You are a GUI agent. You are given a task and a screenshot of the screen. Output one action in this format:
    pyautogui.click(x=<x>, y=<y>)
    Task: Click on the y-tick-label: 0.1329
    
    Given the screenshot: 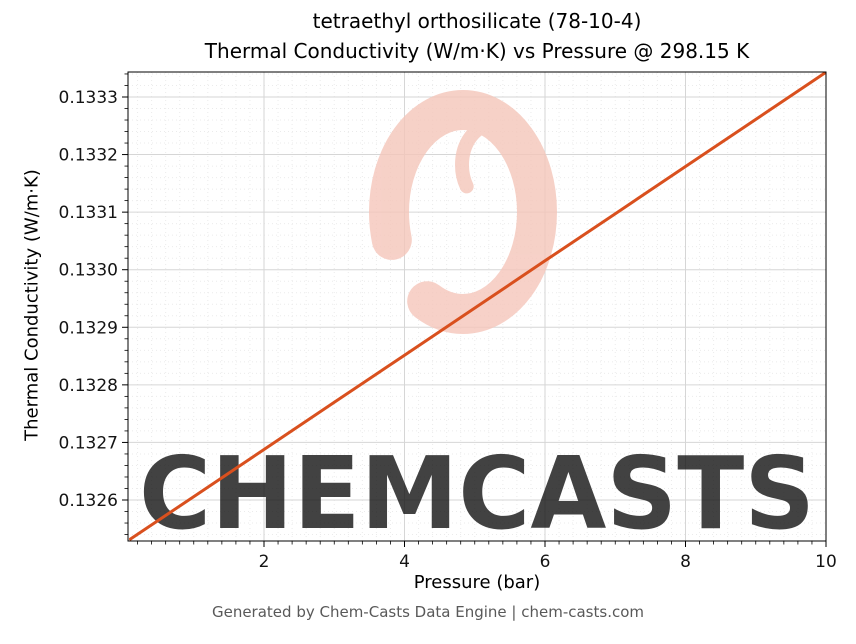 What is the action you would take?
    pyautogui.click(x=88, y=328)
    